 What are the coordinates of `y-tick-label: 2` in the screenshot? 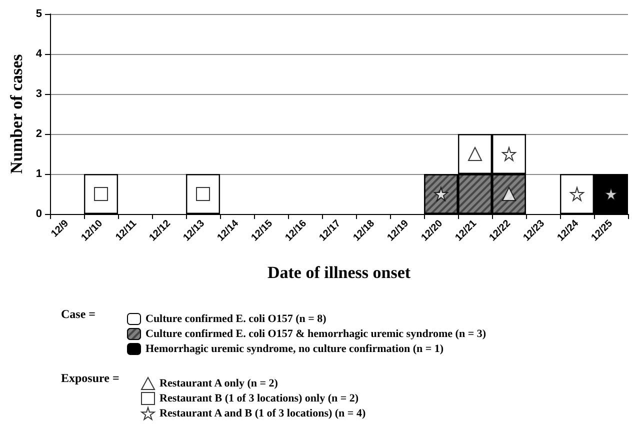 It's located at (39, 134).